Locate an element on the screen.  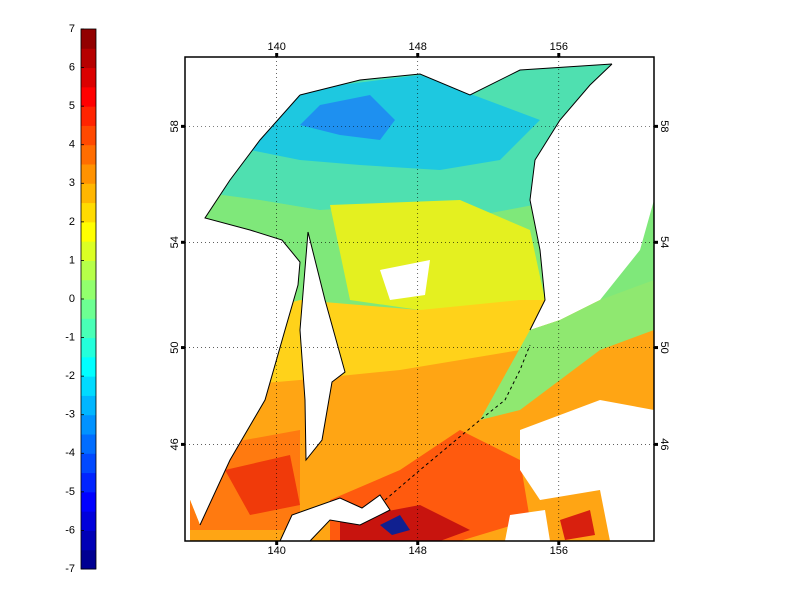
colorbar-tick-label: 0 is located at coordinates (72, 299).